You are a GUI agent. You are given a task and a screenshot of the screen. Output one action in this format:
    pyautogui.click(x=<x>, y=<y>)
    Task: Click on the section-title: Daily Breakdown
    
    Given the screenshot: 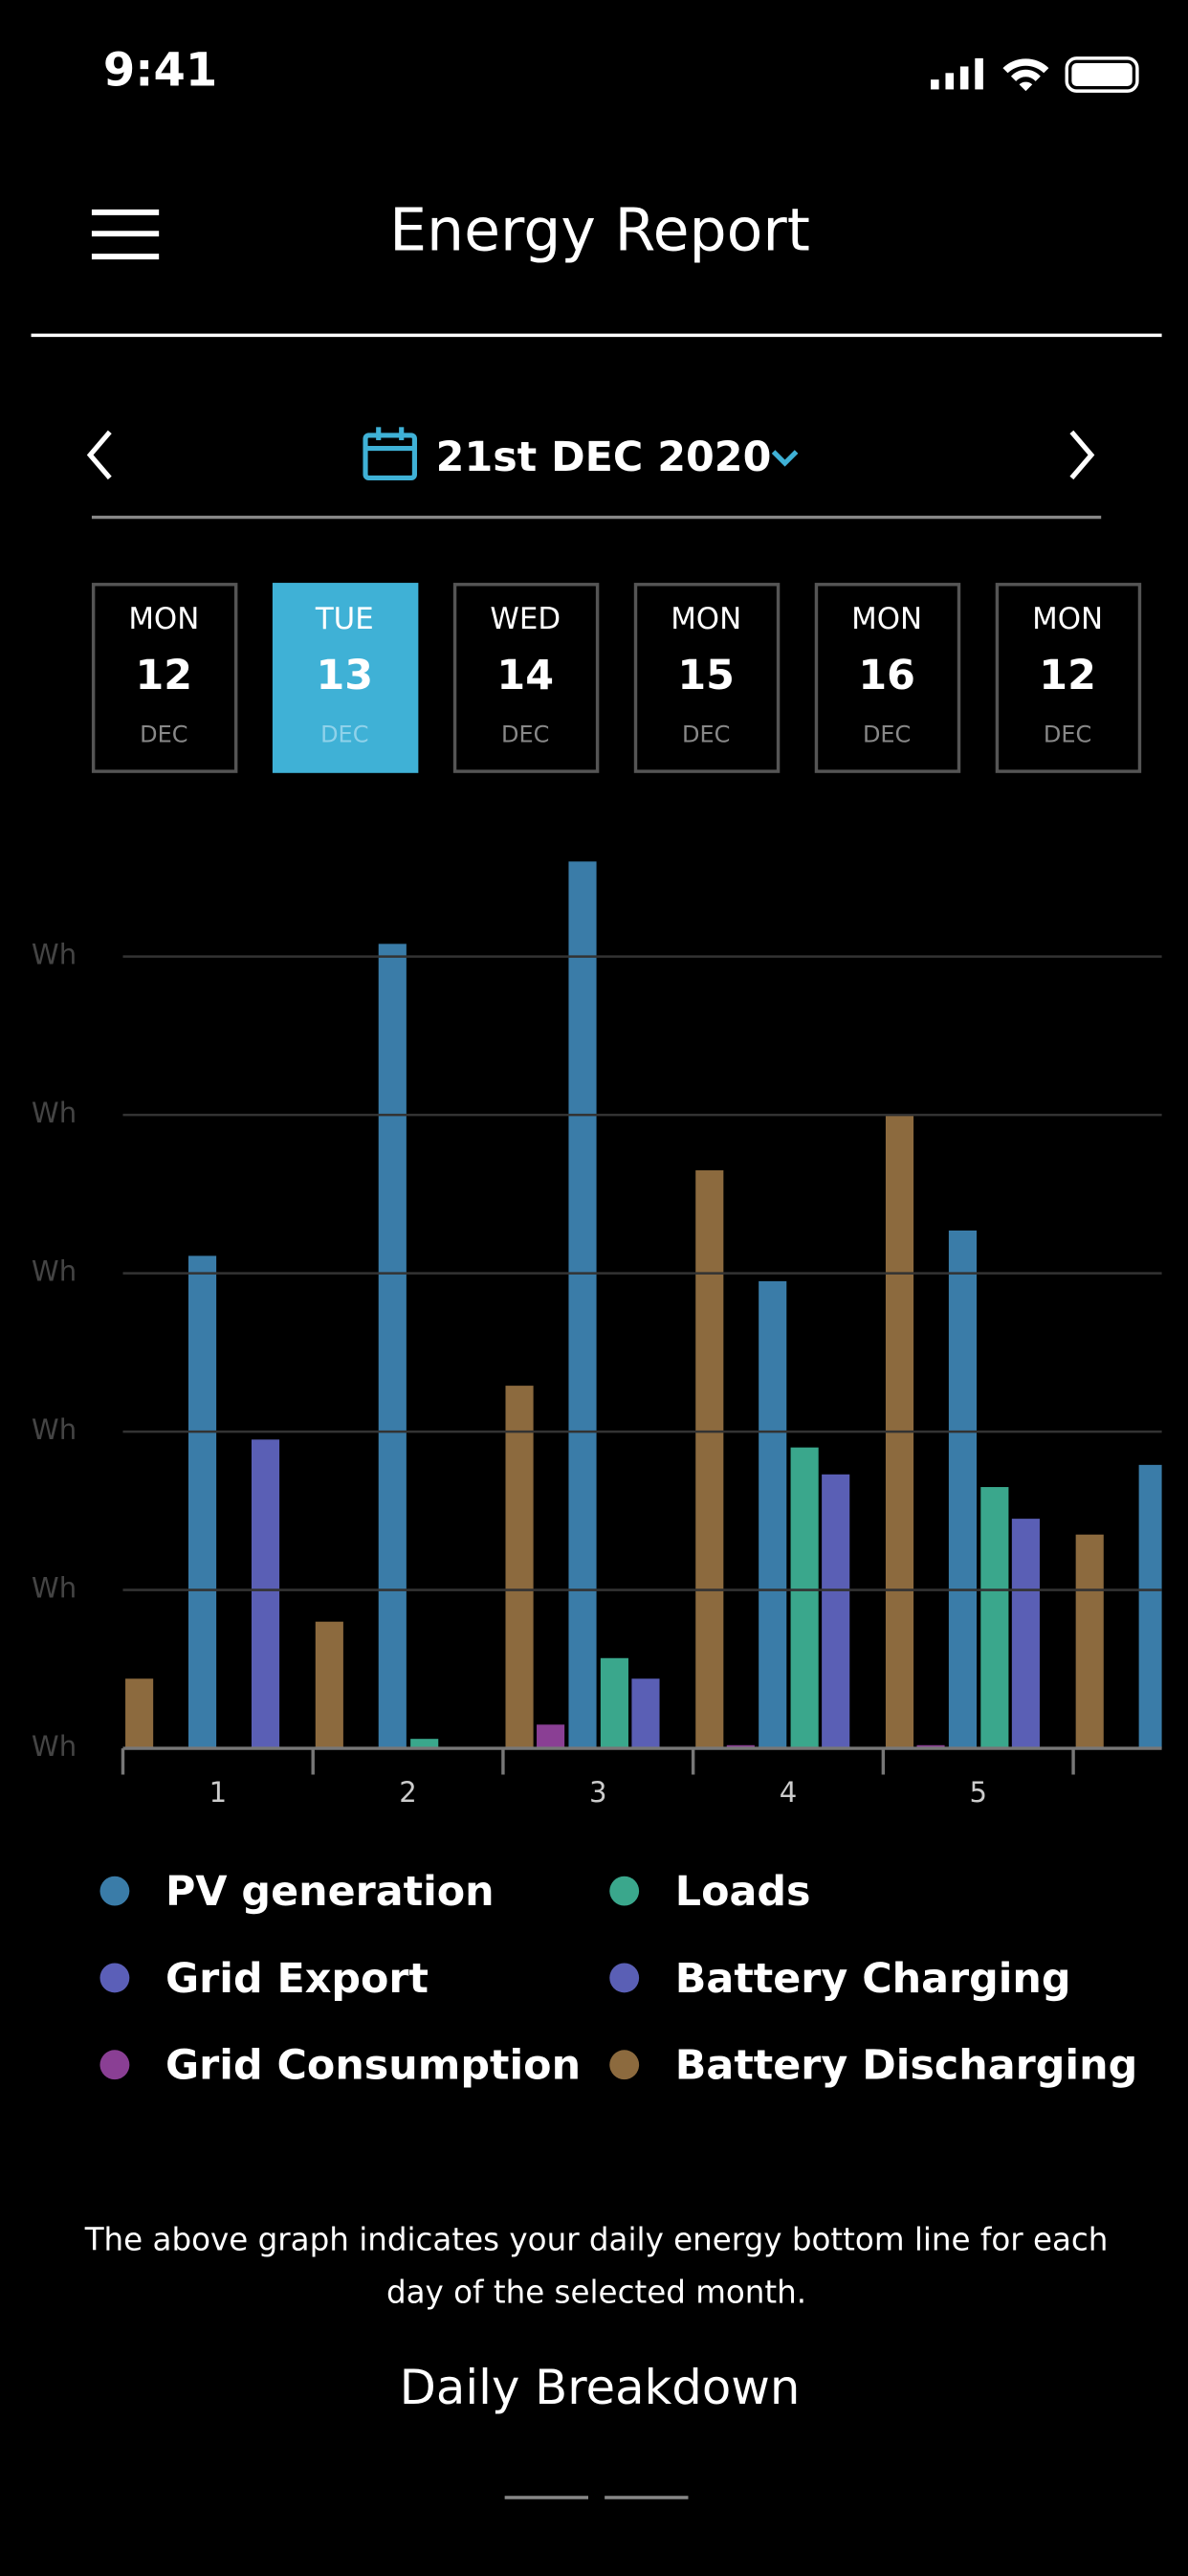 What is the action you would take?
    pyautogui.click(x=600, y=2387)
    